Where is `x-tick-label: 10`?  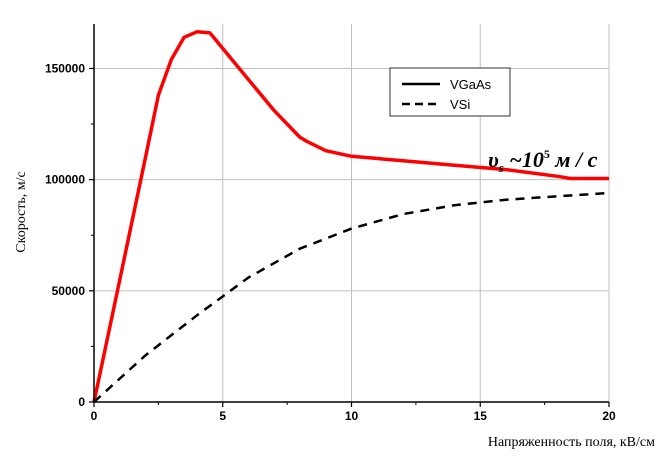
x-tick-label: 10 is located at coordinates (352, 416).